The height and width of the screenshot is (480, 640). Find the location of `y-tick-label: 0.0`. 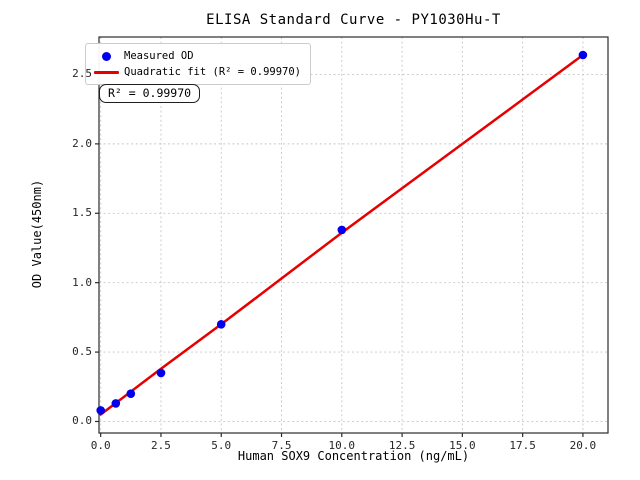

y-tick-label: 0.0 is located at coordinates (82, 421).